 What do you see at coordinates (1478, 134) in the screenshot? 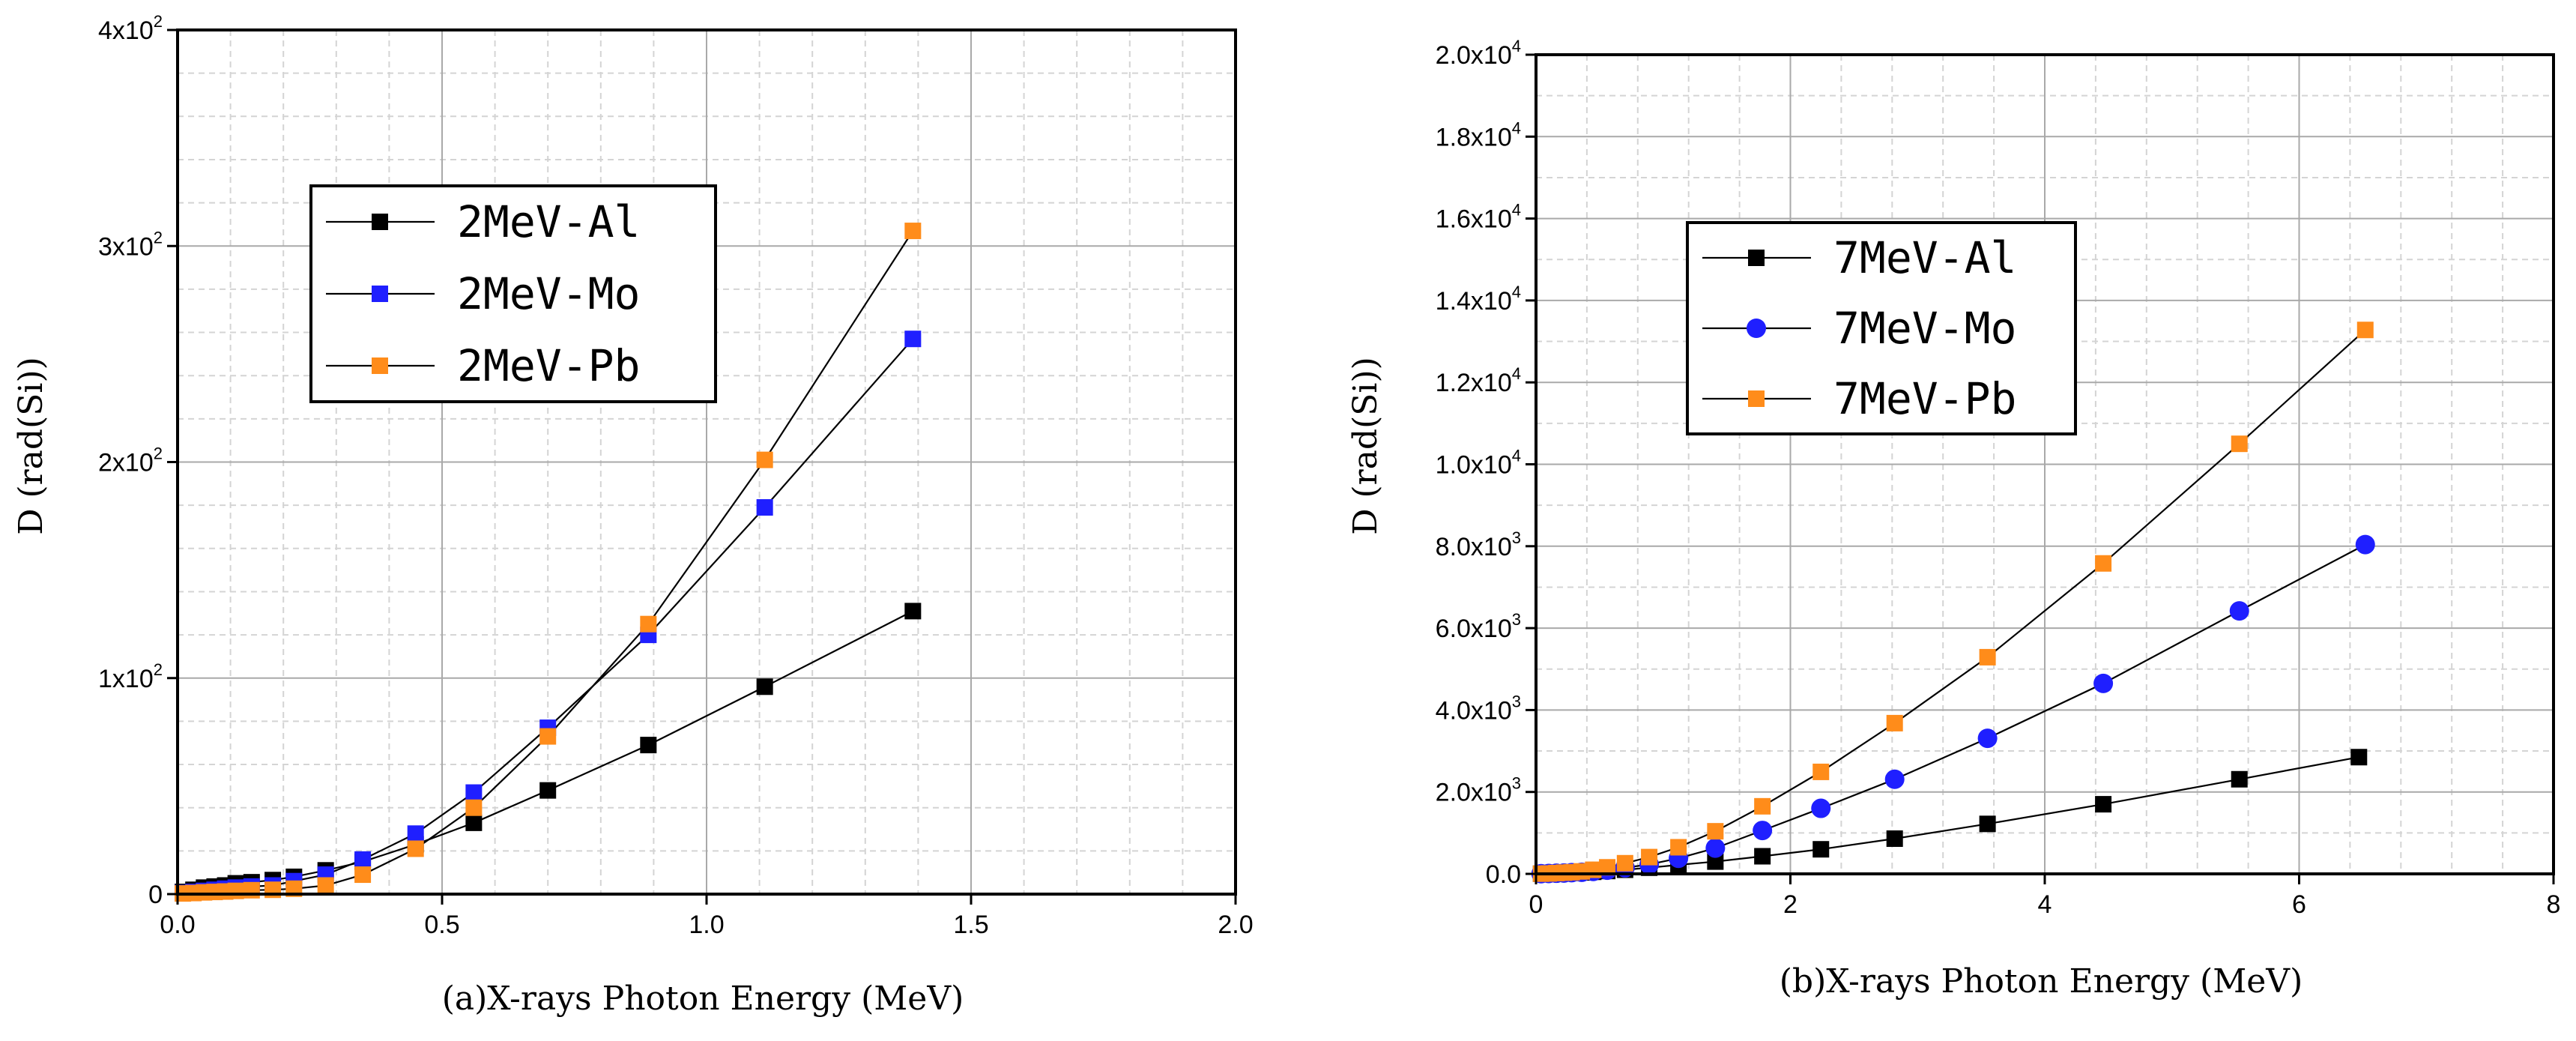
I see `y-tick-label: 1.8x10⁴` at bounding box center [1478, 134].